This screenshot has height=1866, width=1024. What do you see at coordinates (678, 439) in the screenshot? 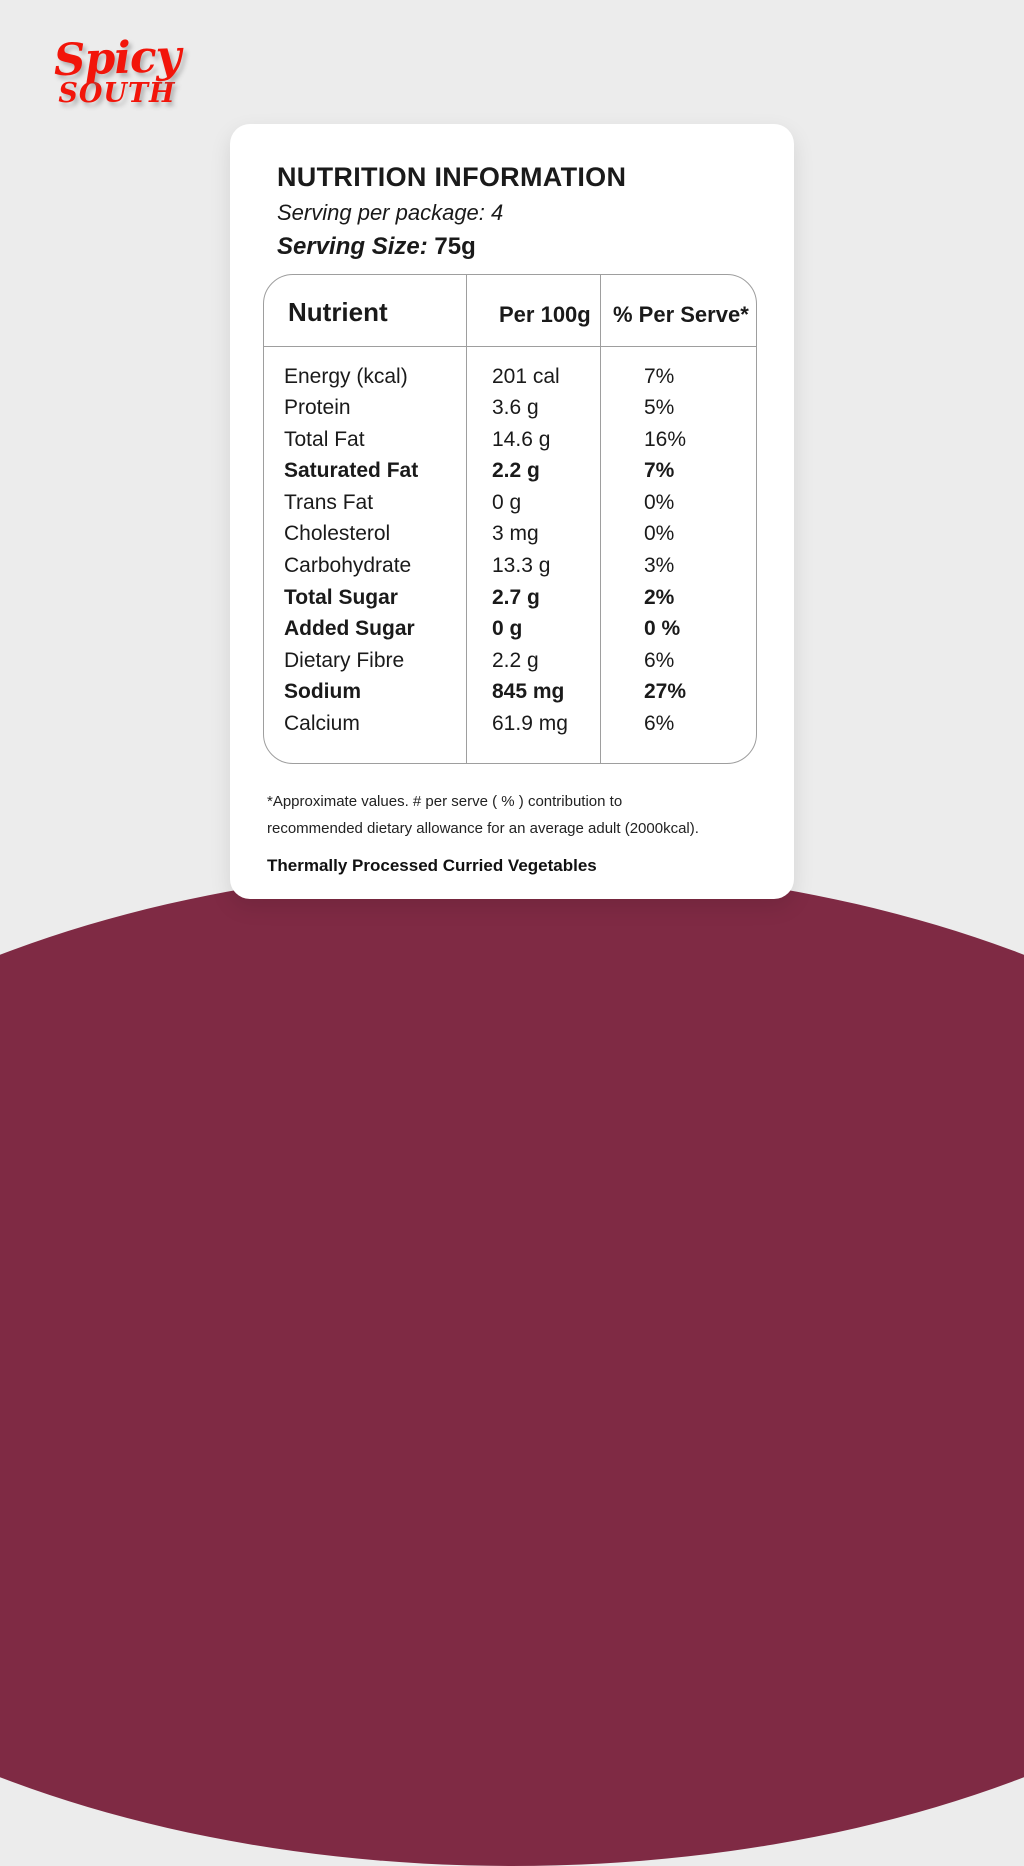
I see `per-serve-value: 16%` at bounding box center [678, 439].